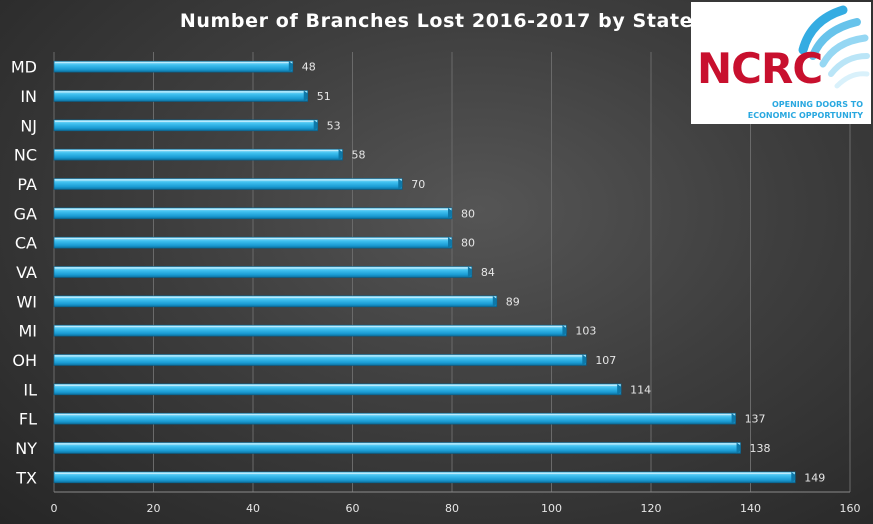  I want to click on y-tick-label: MD, so click(24, 67).